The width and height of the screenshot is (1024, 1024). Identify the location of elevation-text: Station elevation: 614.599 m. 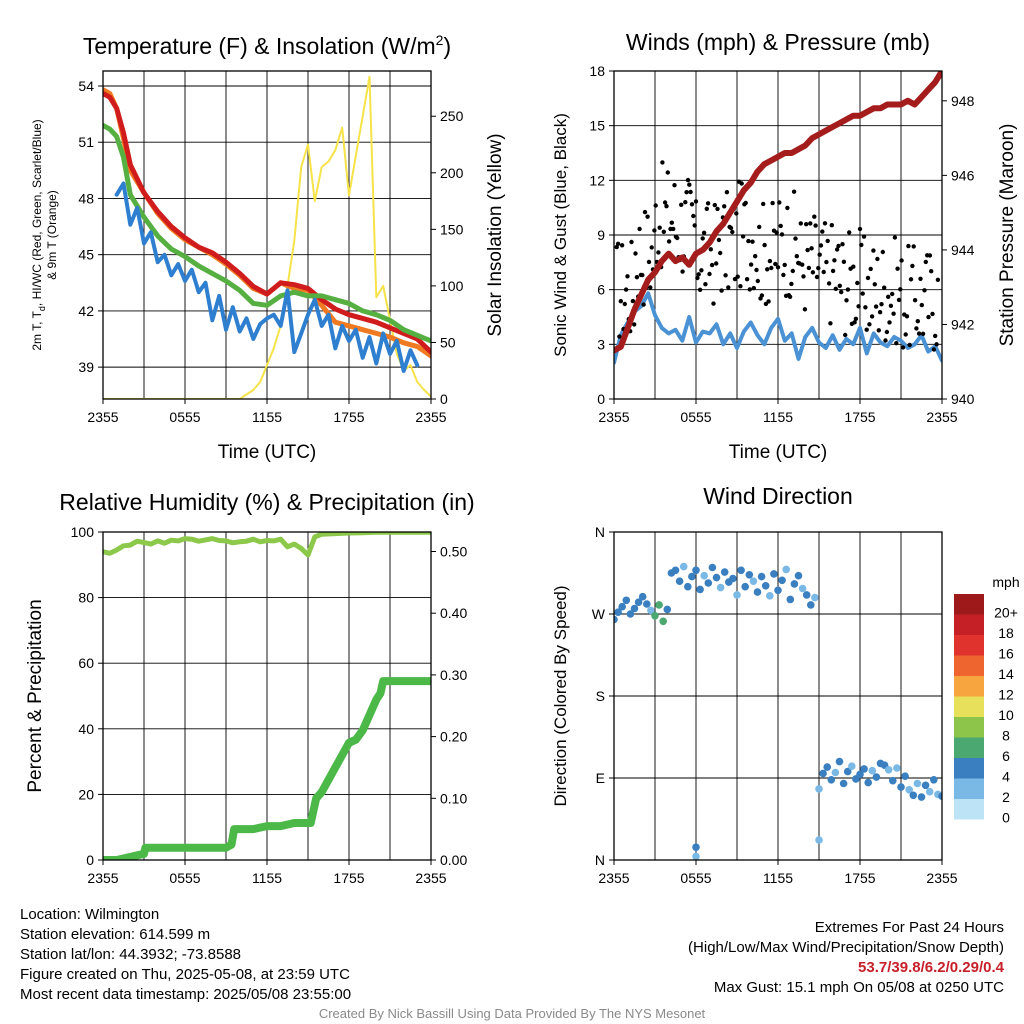
(115, 934).